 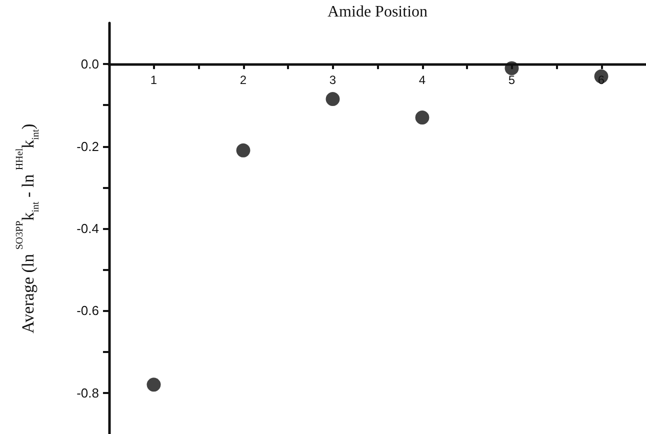 I want to click on text: Average (ln SO3PPkint - ln HHelkint), so click(x=28, y=229).